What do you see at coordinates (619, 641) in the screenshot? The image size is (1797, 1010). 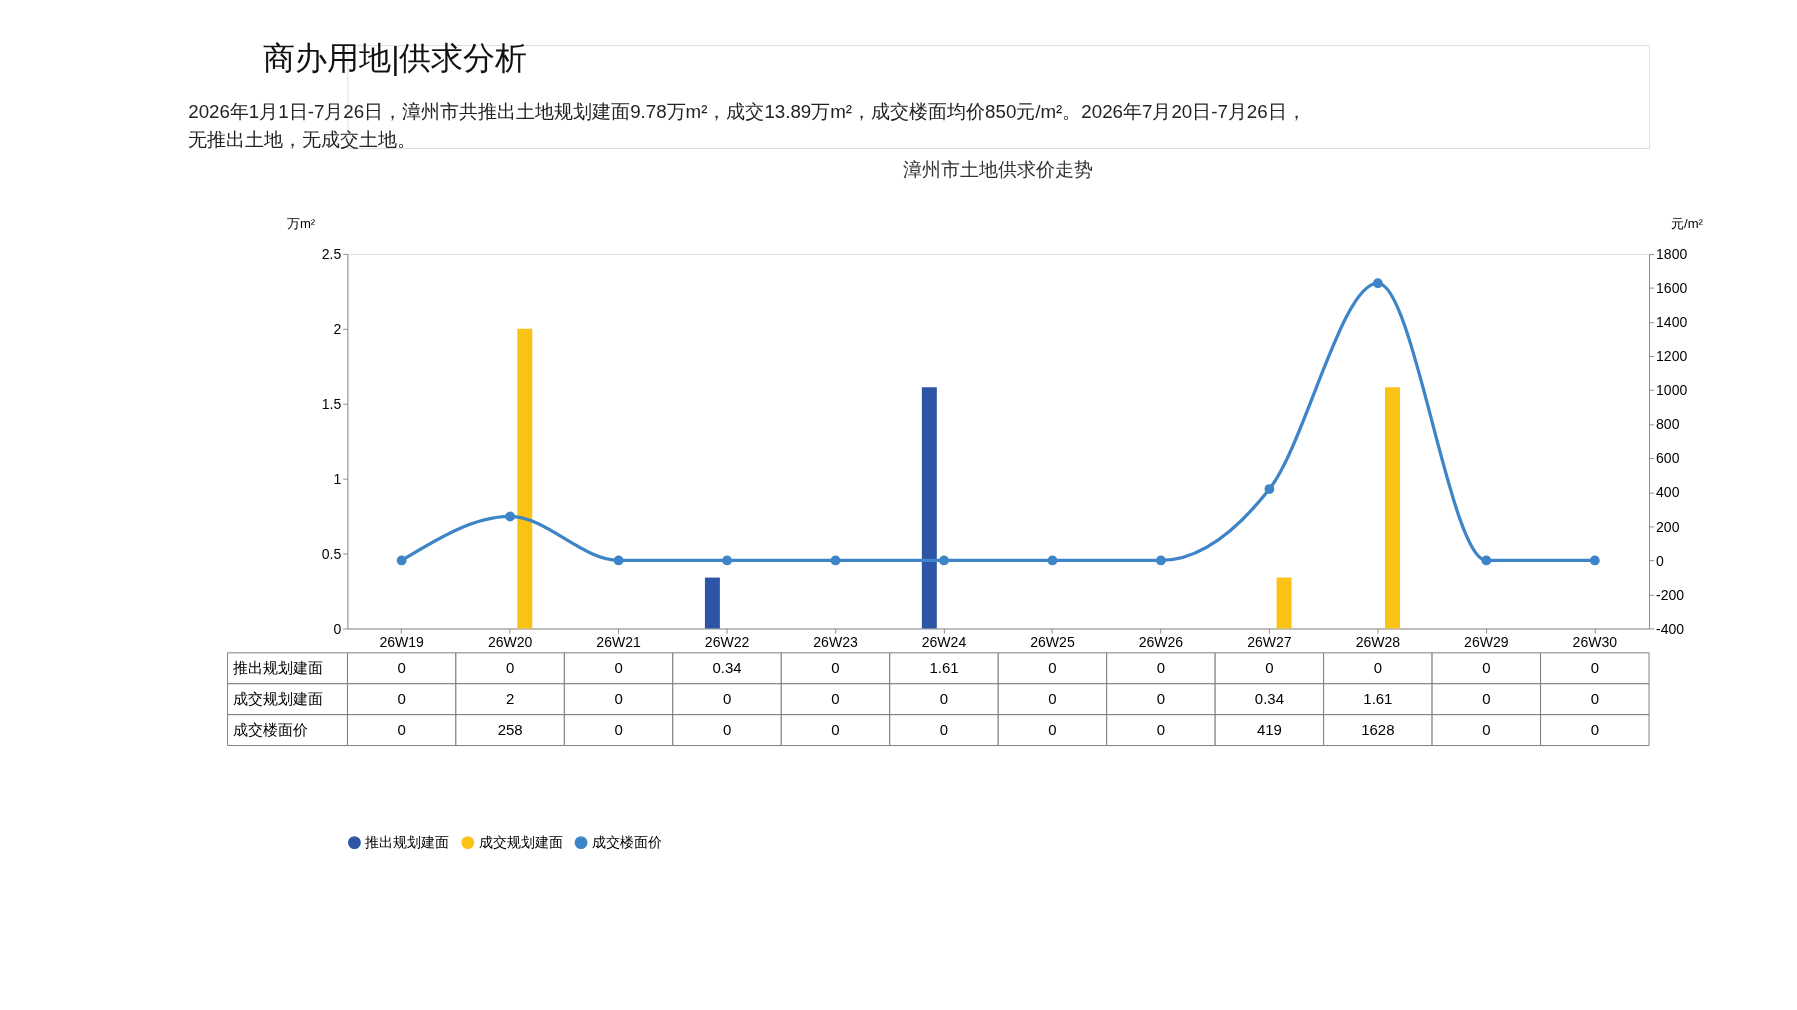 I see `x-tick-label: 26W21` at bounding box center [619, 641].